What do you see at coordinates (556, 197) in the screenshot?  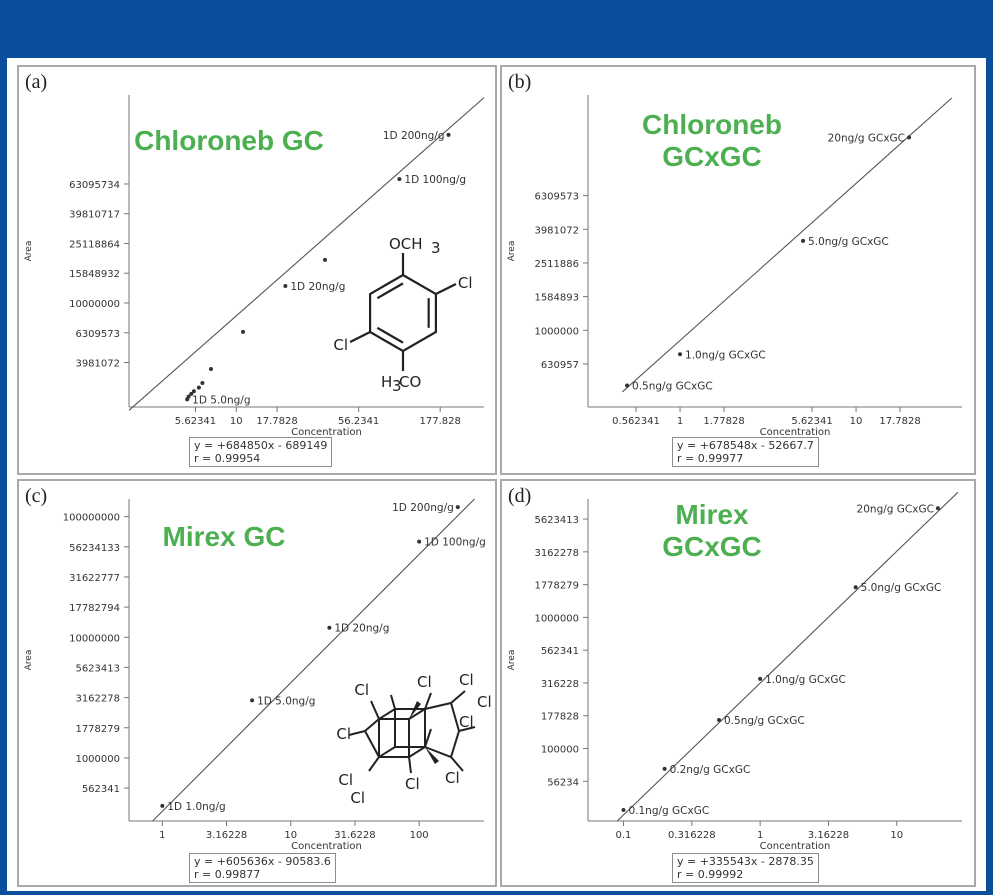 I see `y-tick-label: 6309573` at bounding box center [556, 197].